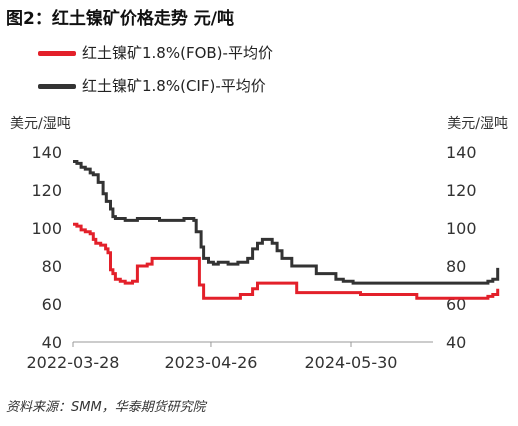  What do you see at coordinates (461, 190) in the screenshot?
I see `y-tick-right-120: 120` at bounding box center [461, 190].